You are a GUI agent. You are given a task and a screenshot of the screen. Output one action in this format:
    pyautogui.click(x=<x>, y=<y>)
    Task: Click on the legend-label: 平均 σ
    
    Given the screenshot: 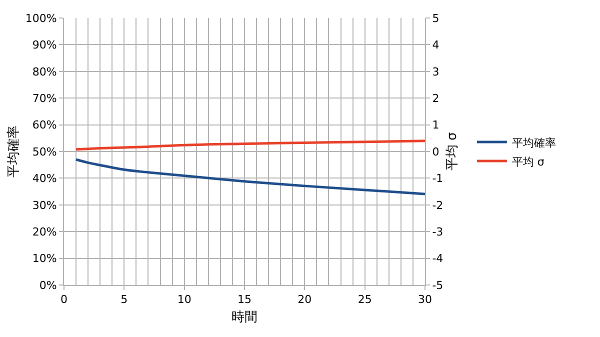 What is the action you would take?
    pyautogui.click(x=528, y=161)
    